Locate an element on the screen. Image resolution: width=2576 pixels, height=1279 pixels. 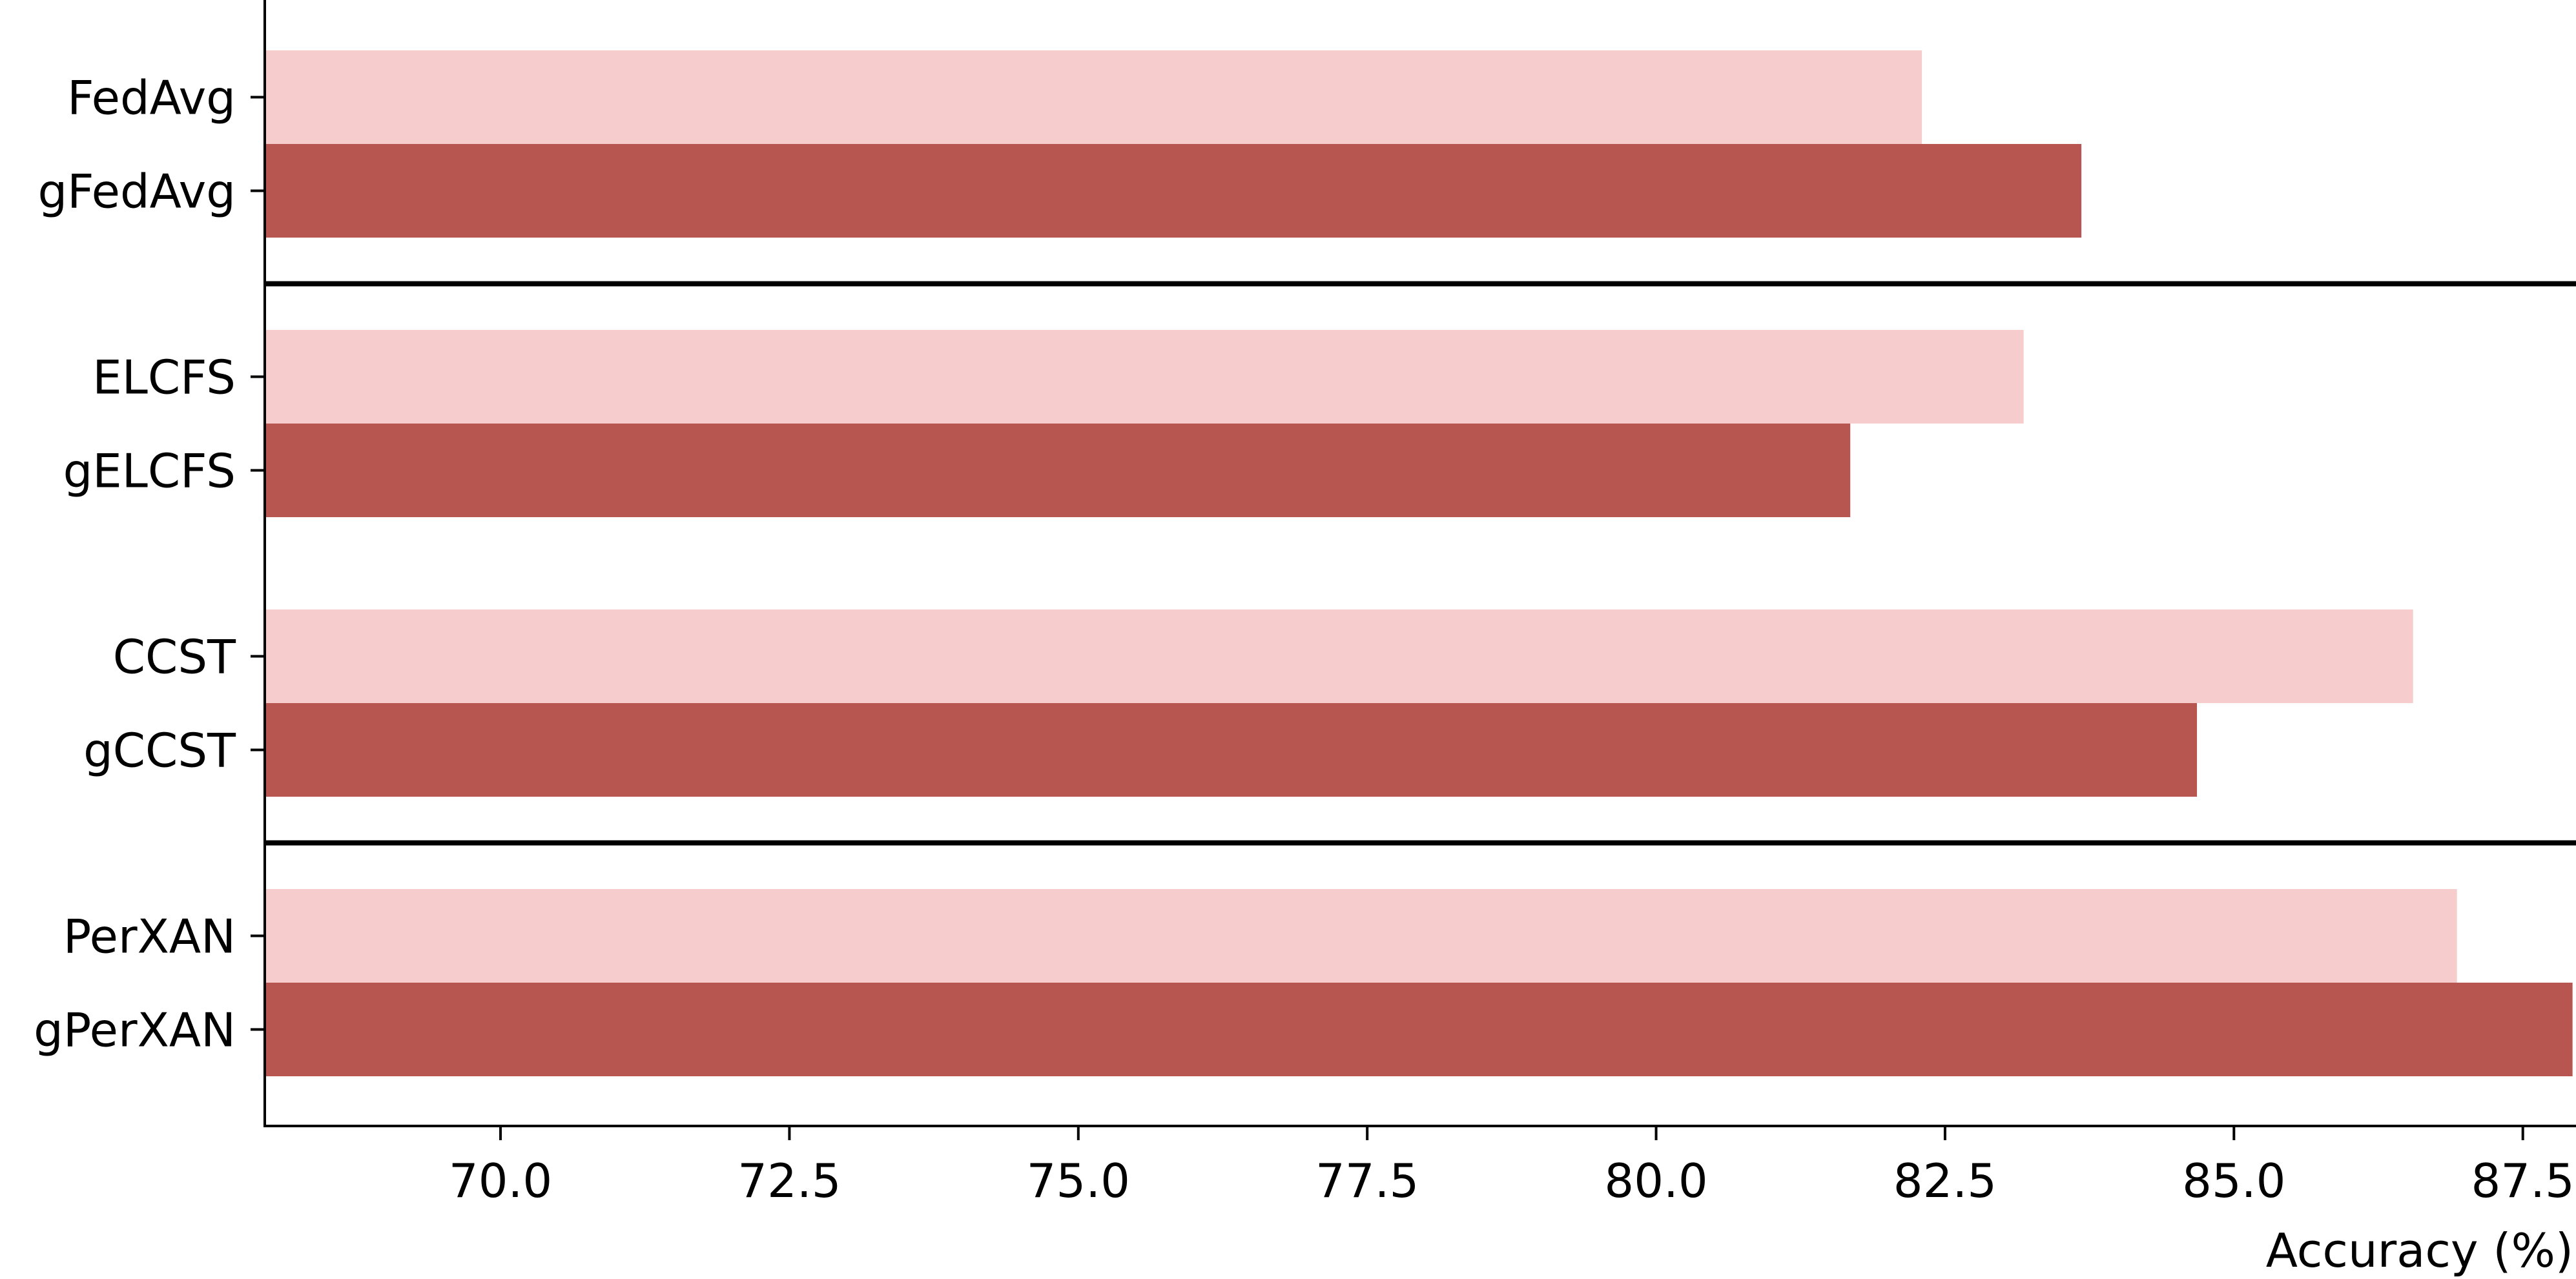
y-tick-label-elcfs: ELCFS is located at coordinates (164, 378).